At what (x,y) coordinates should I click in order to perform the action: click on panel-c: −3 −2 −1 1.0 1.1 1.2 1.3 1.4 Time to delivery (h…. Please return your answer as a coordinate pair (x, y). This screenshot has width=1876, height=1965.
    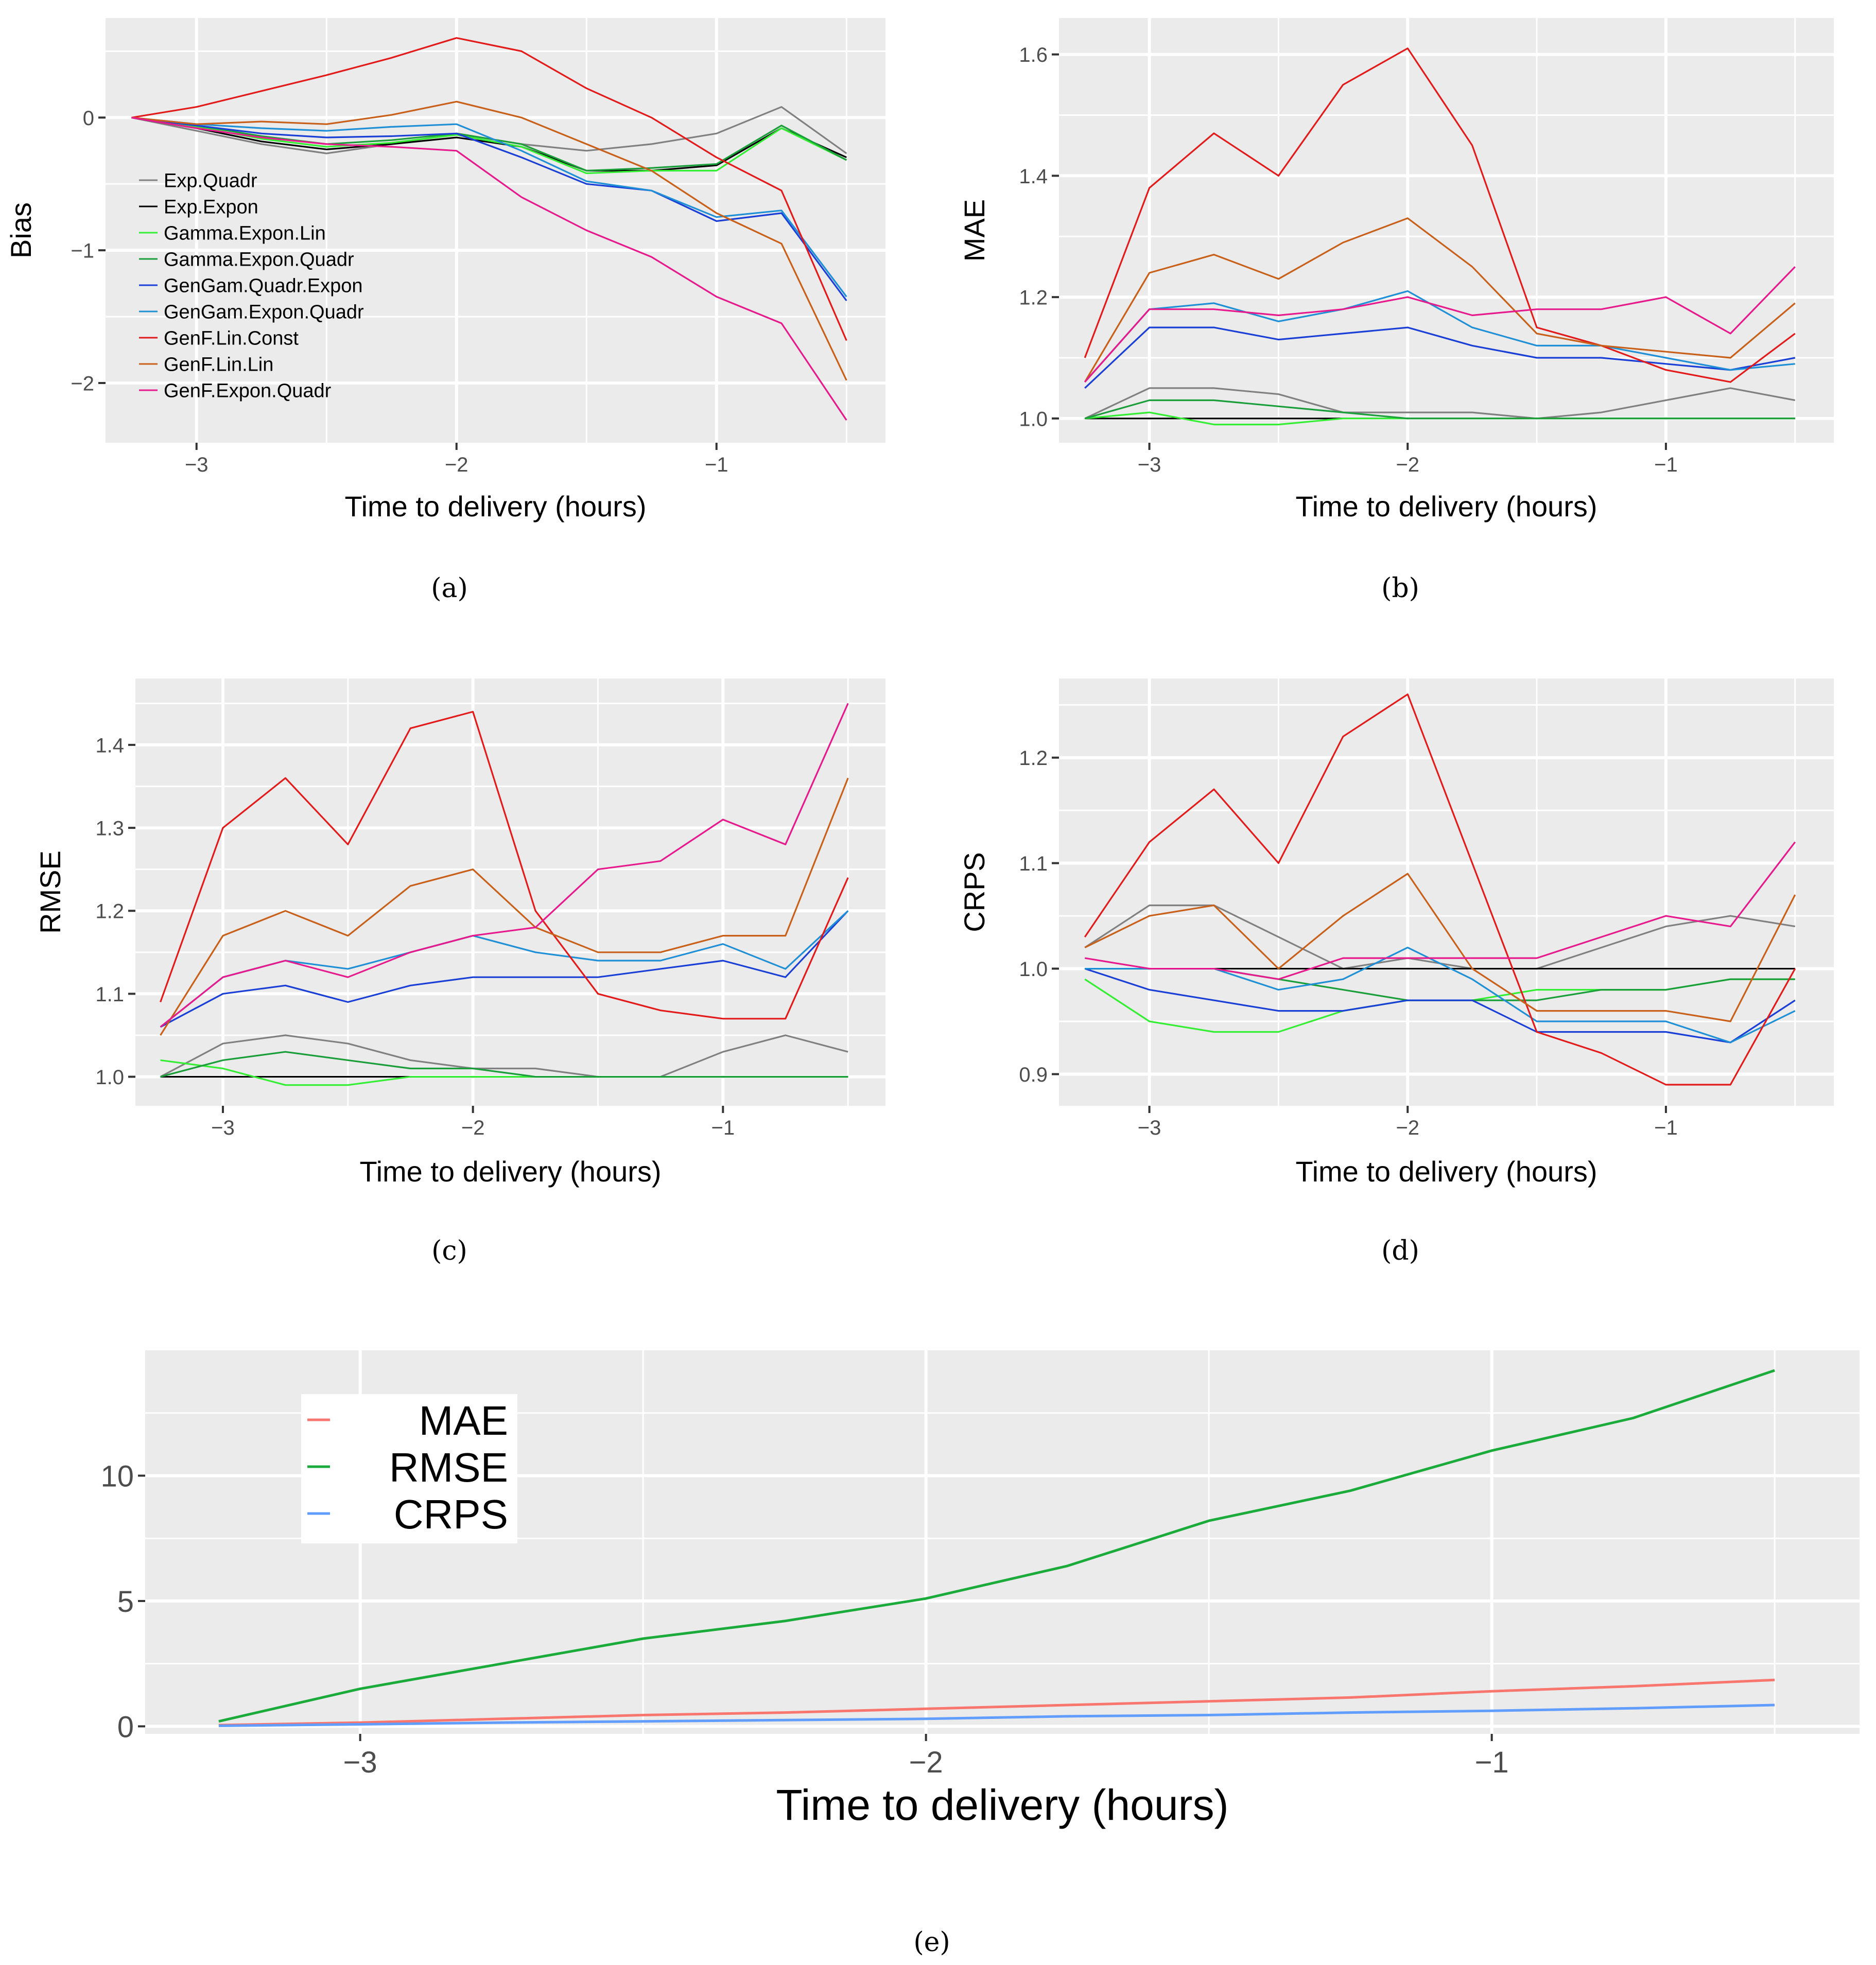
    Looking at the image, I should click on (459, 972).